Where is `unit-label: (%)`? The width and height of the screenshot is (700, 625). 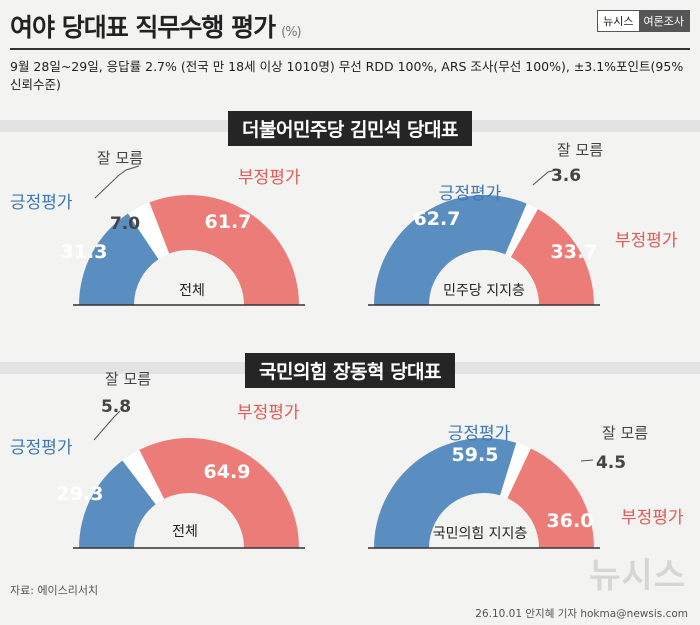 unit-label: (%) is located at coordinates (291, 32).